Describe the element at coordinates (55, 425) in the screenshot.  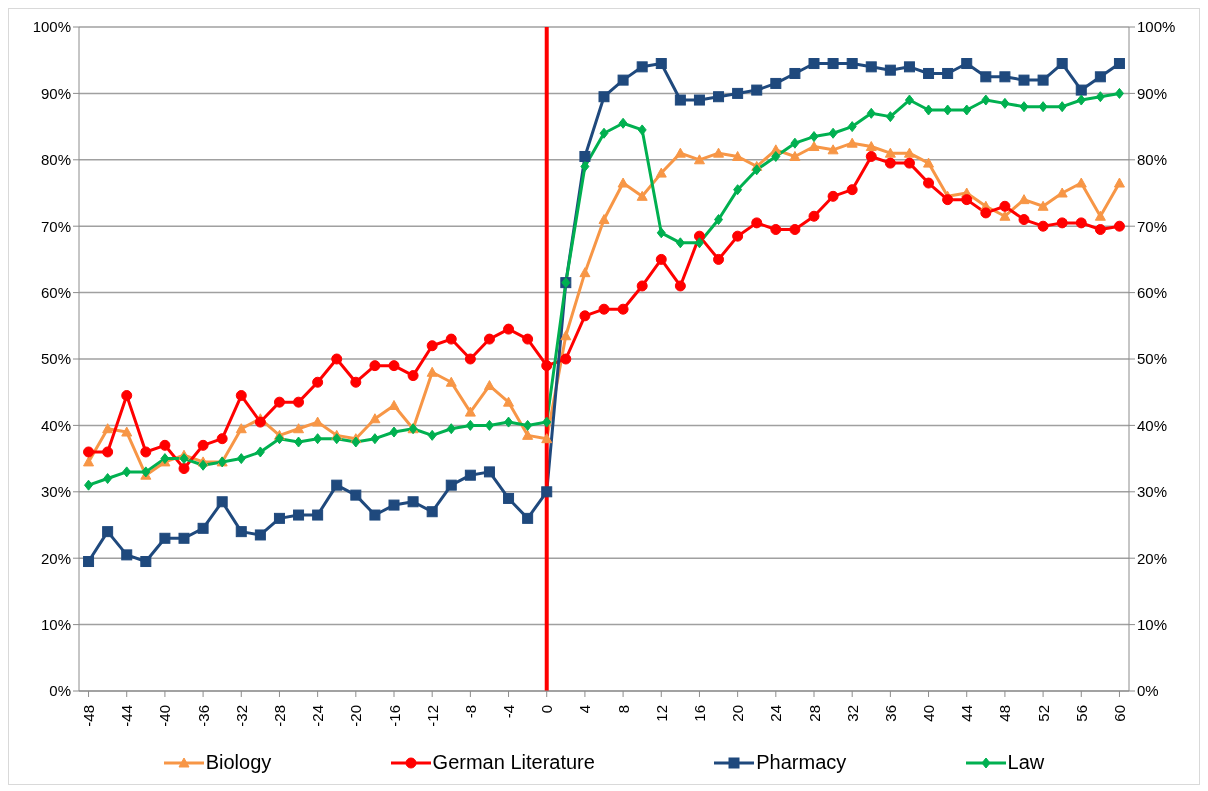
I see `y-tick-label: 40%` at that location.